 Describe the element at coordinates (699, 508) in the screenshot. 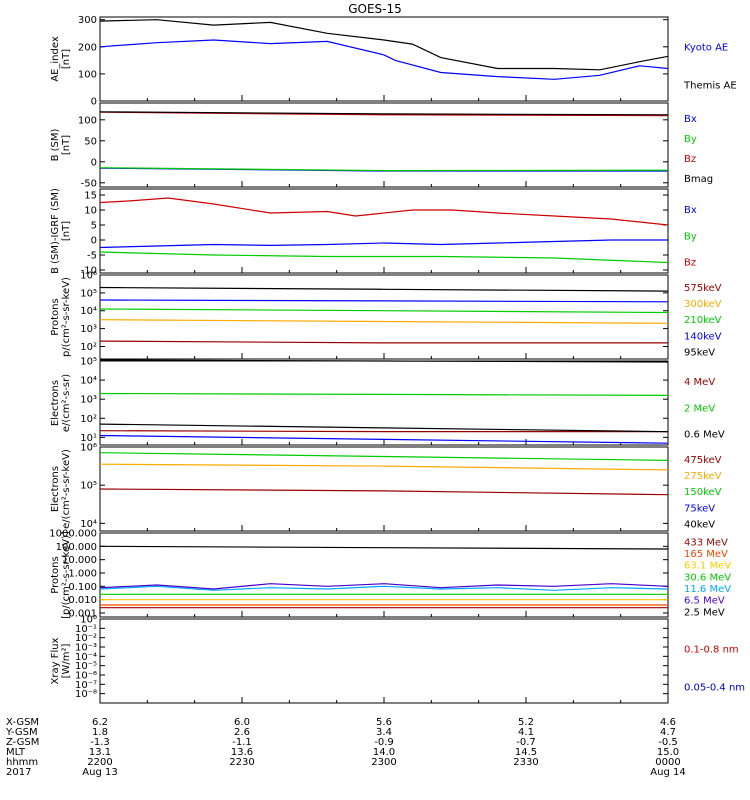

I see `legend-entry: 75keV` at that location.